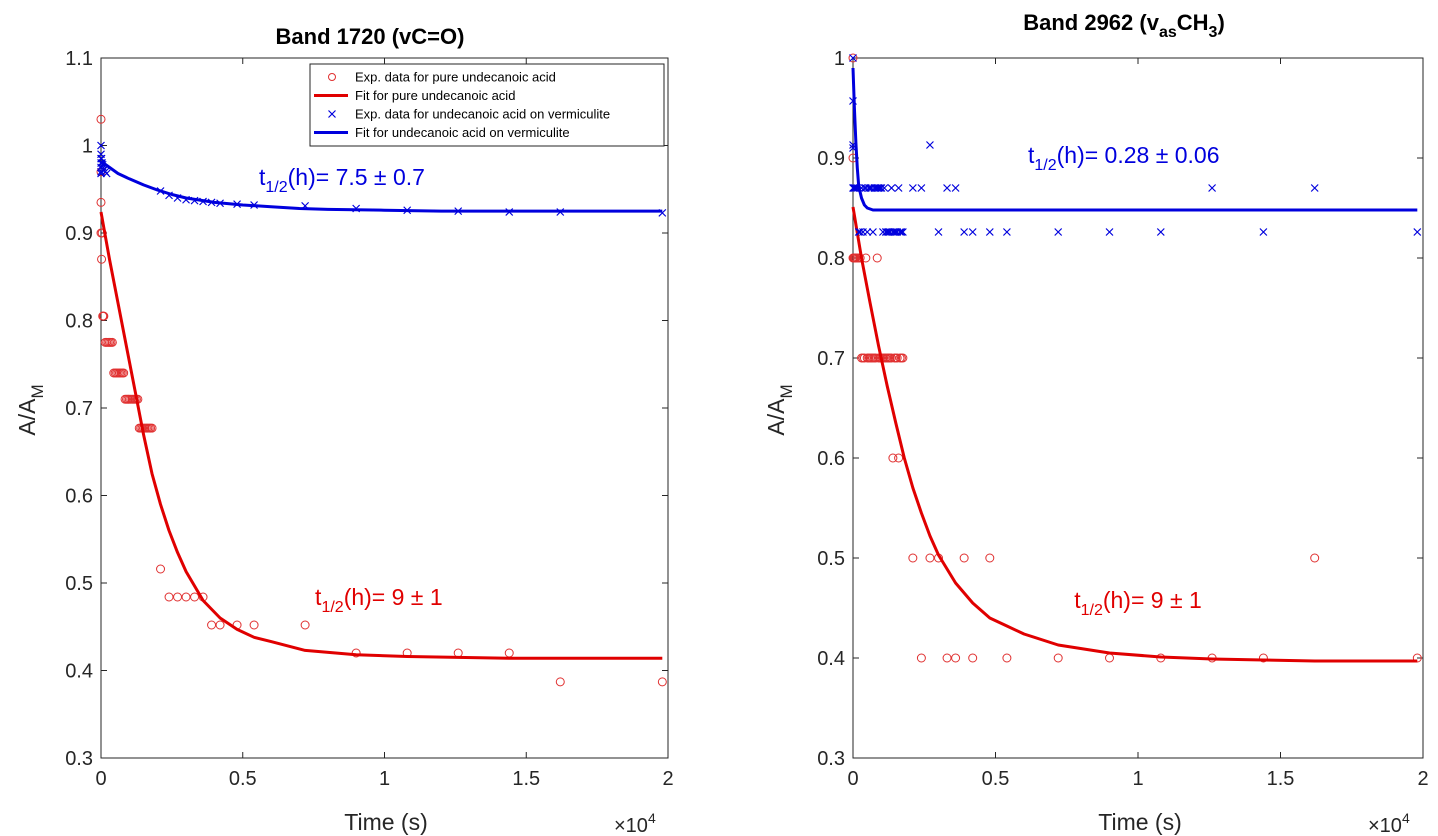 The width and height of the screenshot is (1438, 836). What do you see at coordinates (87, 147) in the screenshot?
I see `y-tick-label: 1` at bounding box center [87, 147].